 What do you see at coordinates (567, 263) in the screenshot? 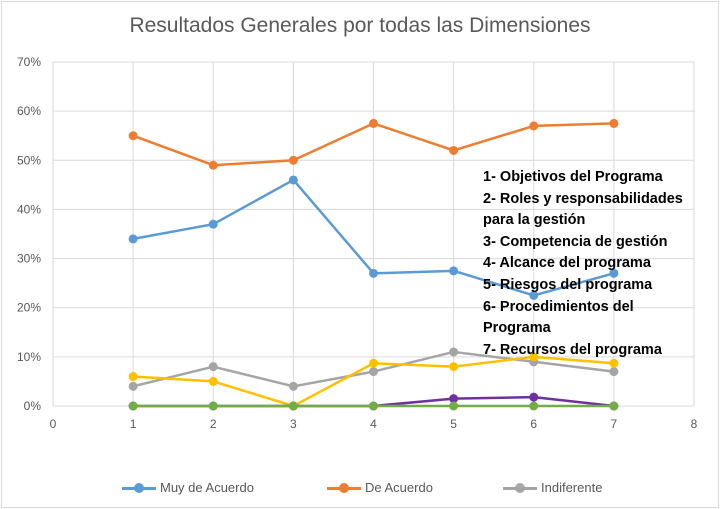
I see `annotation-line: 4- Alcance del programa` at bounding box center [567, 263].